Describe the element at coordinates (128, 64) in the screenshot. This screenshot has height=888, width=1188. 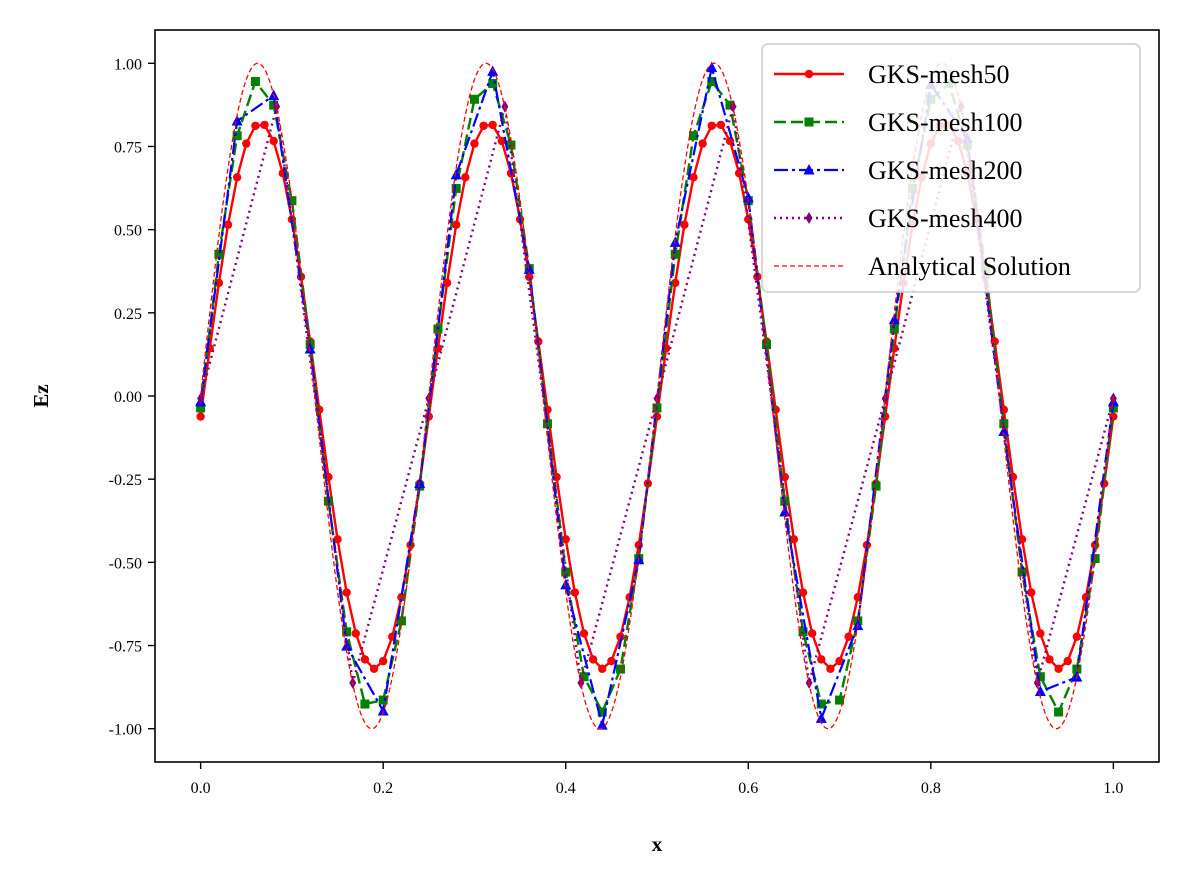
I see `y-tick-label: 1.00` at that location.